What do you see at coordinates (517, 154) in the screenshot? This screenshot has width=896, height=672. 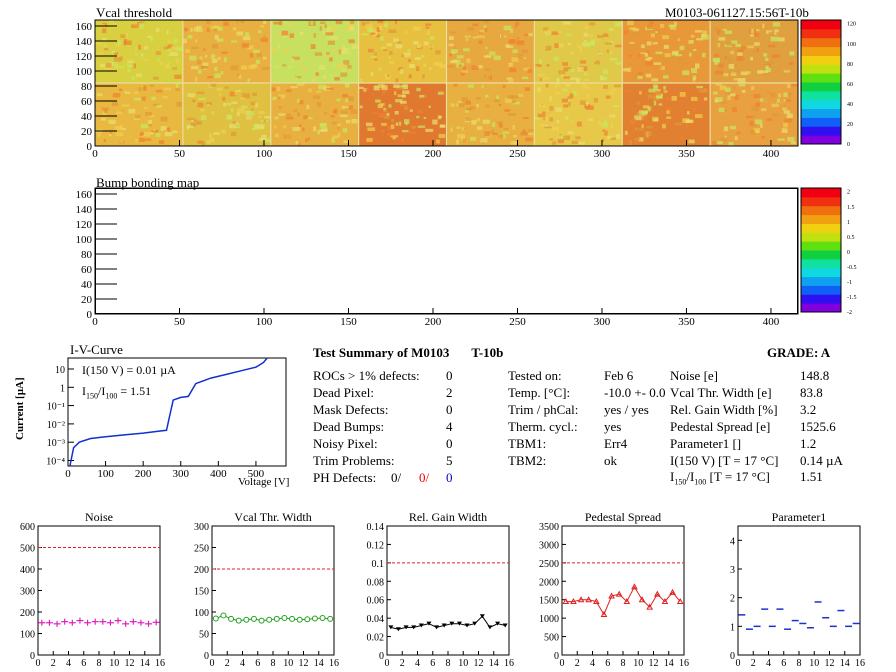 I see `vcal-xtick-label: 250` at bounding box center [517, 154].